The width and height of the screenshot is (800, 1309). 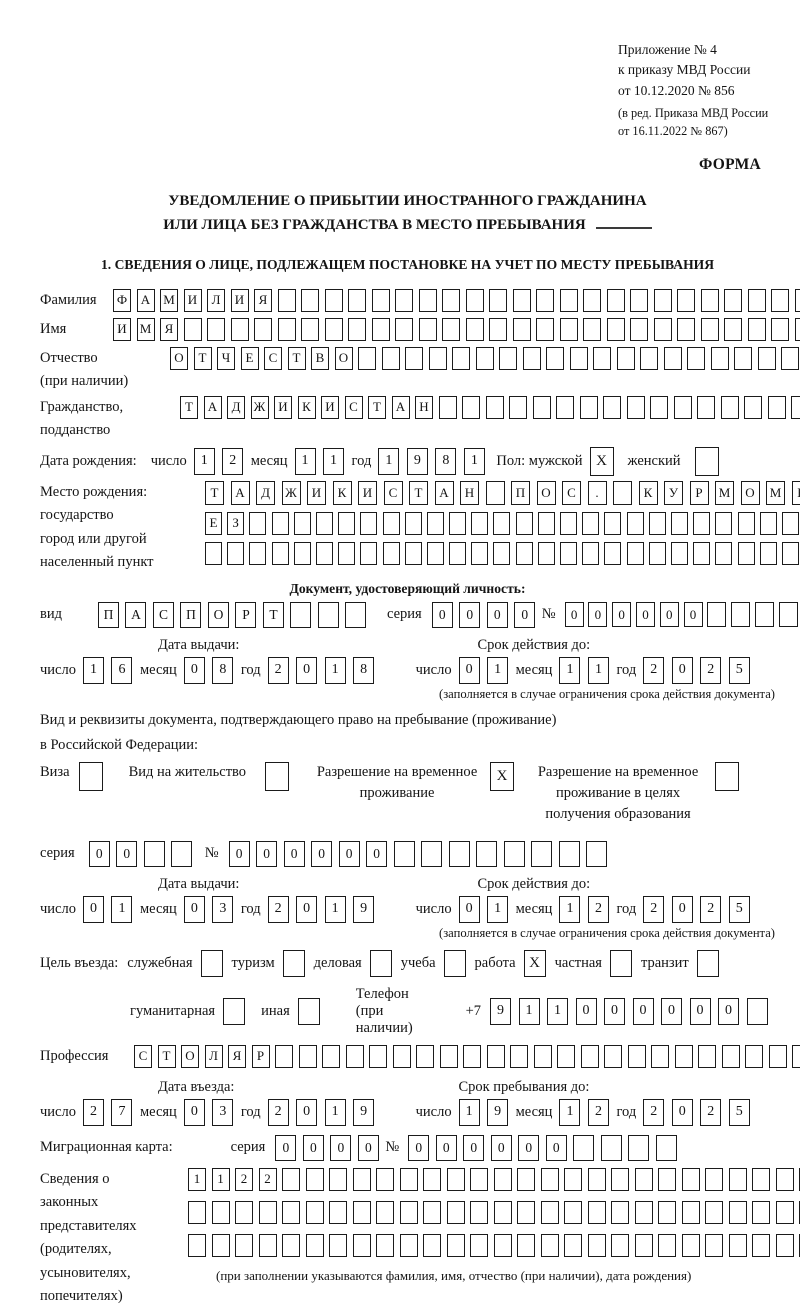 I want to click on char-box: В, so click(x=320, y=358).